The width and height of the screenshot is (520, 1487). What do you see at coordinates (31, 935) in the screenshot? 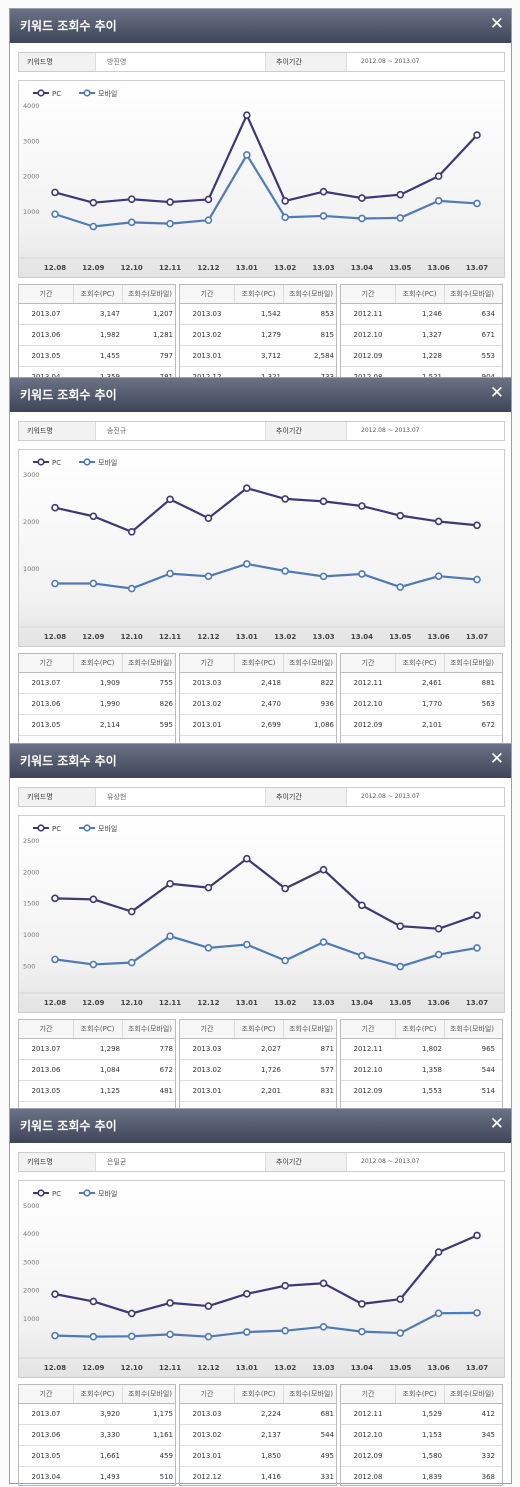
I see `y-tick-label: 1000` at bounding box center [31, 935].